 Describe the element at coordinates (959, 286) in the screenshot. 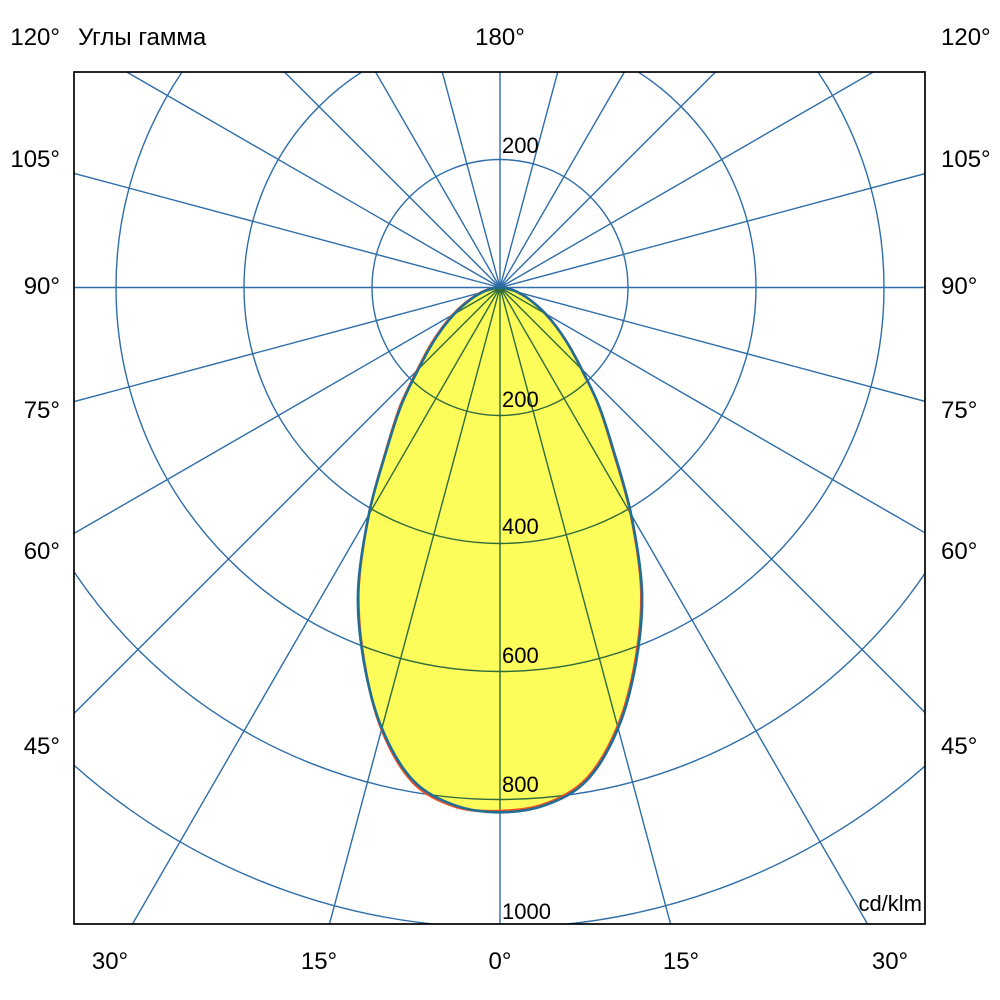

I see `angle-label-right-90: 90°` at that location.